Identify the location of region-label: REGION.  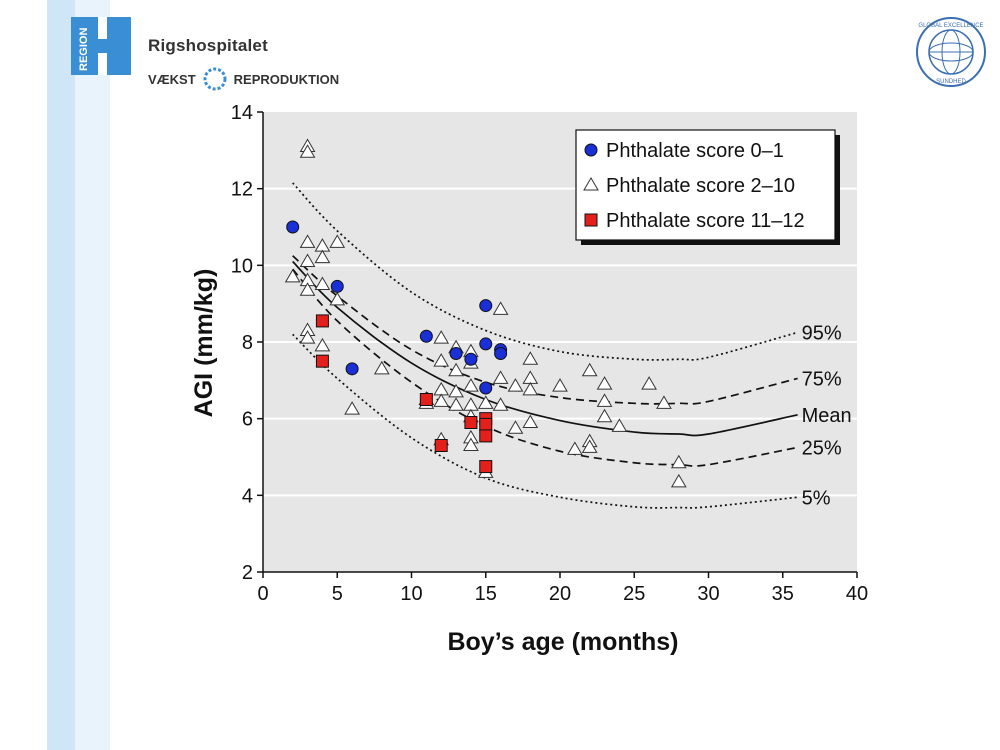
(84, 49).